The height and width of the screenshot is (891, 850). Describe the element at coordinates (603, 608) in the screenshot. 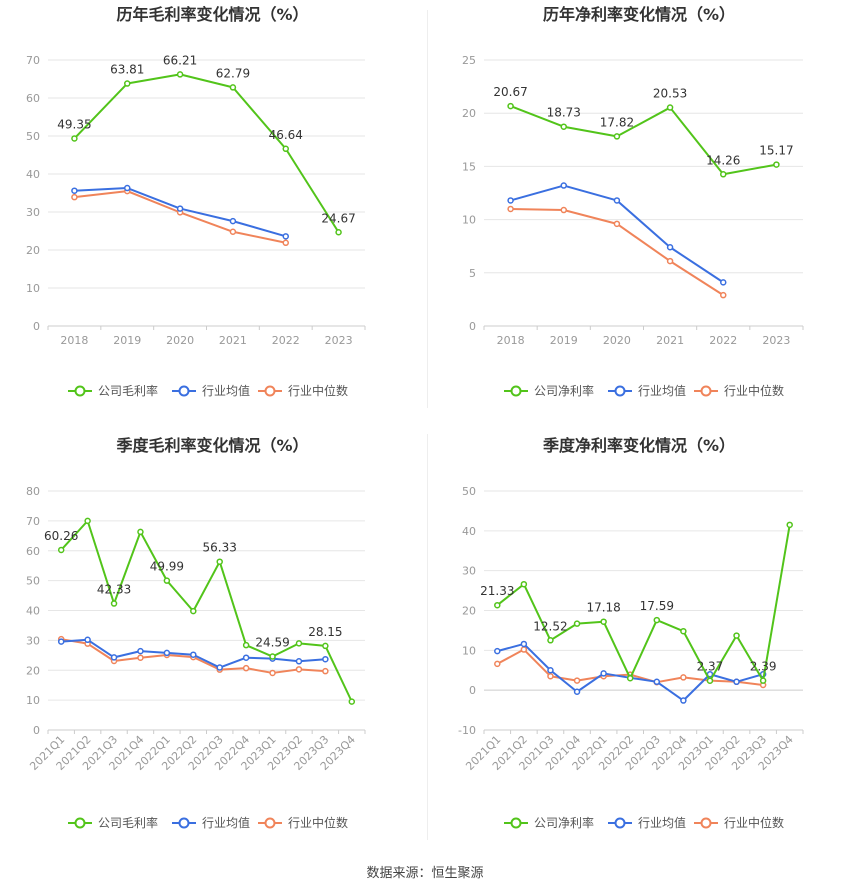

I see `data-label: 17.18` at that location.